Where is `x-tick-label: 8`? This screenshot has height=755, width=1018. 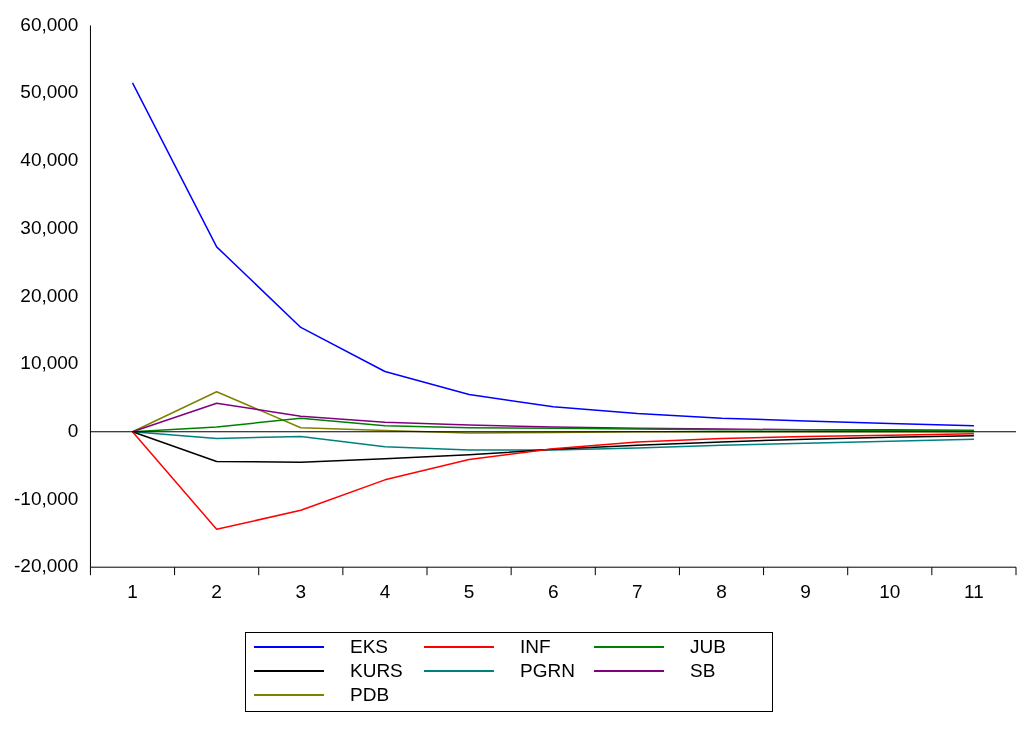
x-tick-label: 8 is located at coordinates (721, 591).